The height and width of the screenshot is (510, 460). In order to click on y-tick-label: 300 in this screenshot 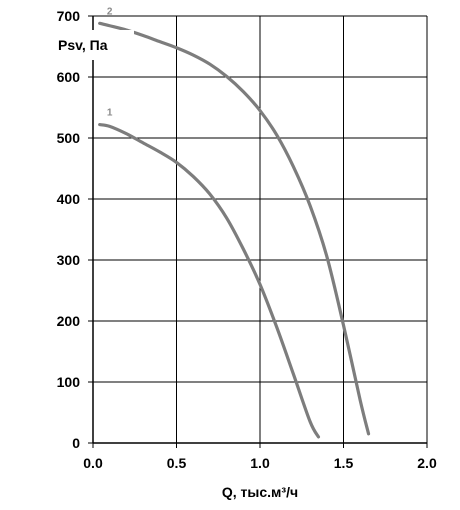, I will do `click(69, 260)`.